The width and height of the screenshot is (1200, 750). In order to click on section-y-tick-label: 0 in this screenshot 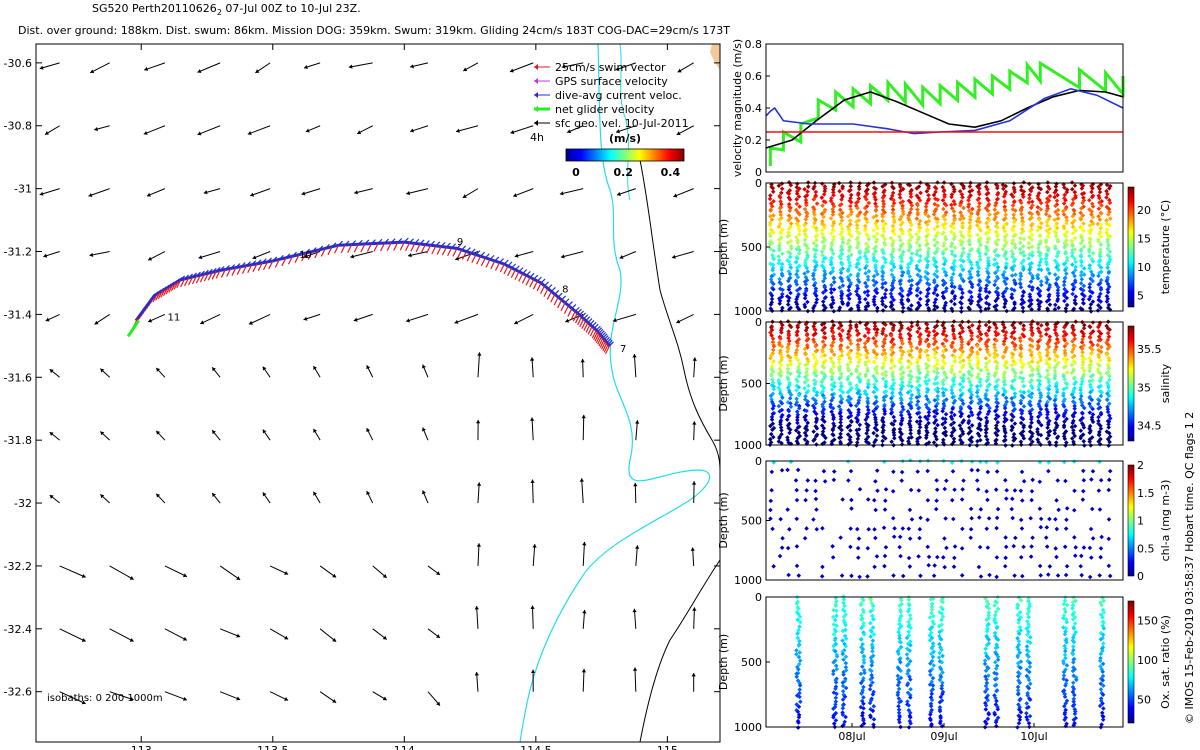, I will do `click(758, 461)`.